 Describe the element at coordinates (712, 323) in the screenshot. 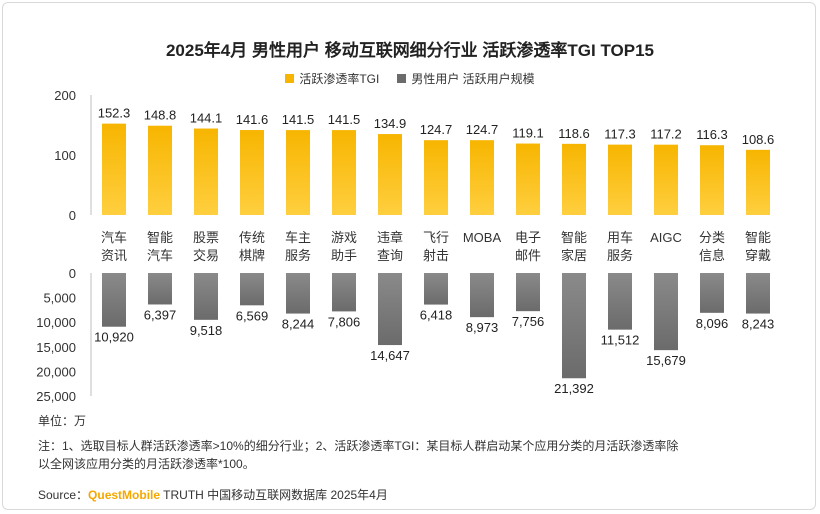

I see `user-value-label: 8,096` at that location.